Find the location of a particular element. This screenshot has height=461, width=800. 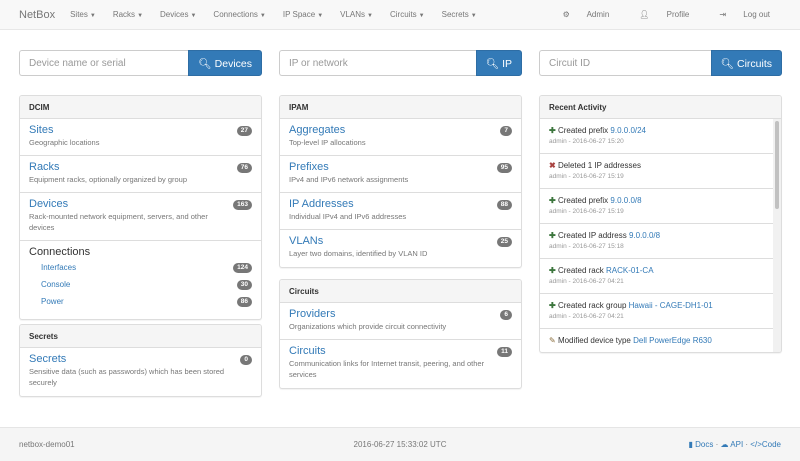

code-link: </>Code is located at coordinates (765, 444).